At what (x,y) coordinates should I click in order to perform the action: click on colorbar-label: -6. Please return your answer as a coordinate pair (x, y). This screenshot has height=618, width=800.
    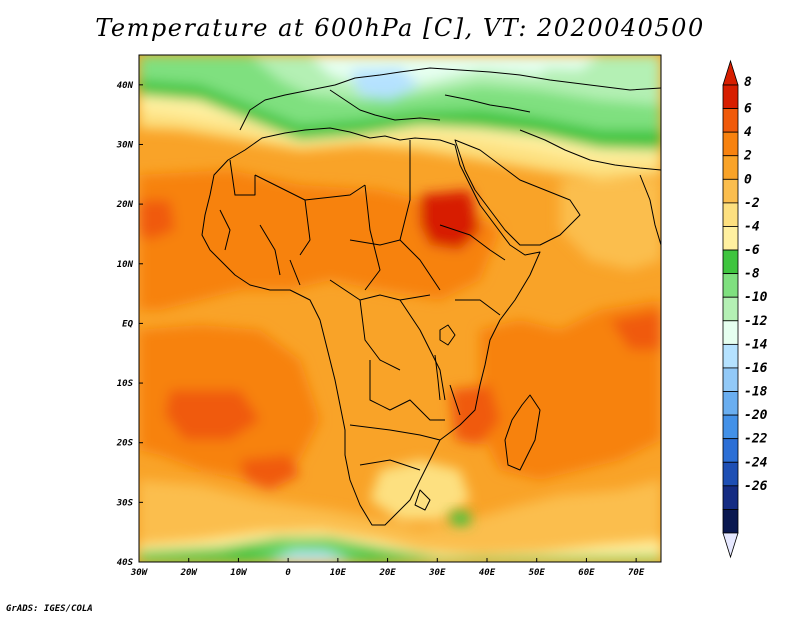
    Looking at the image, I should click on (752, 250).